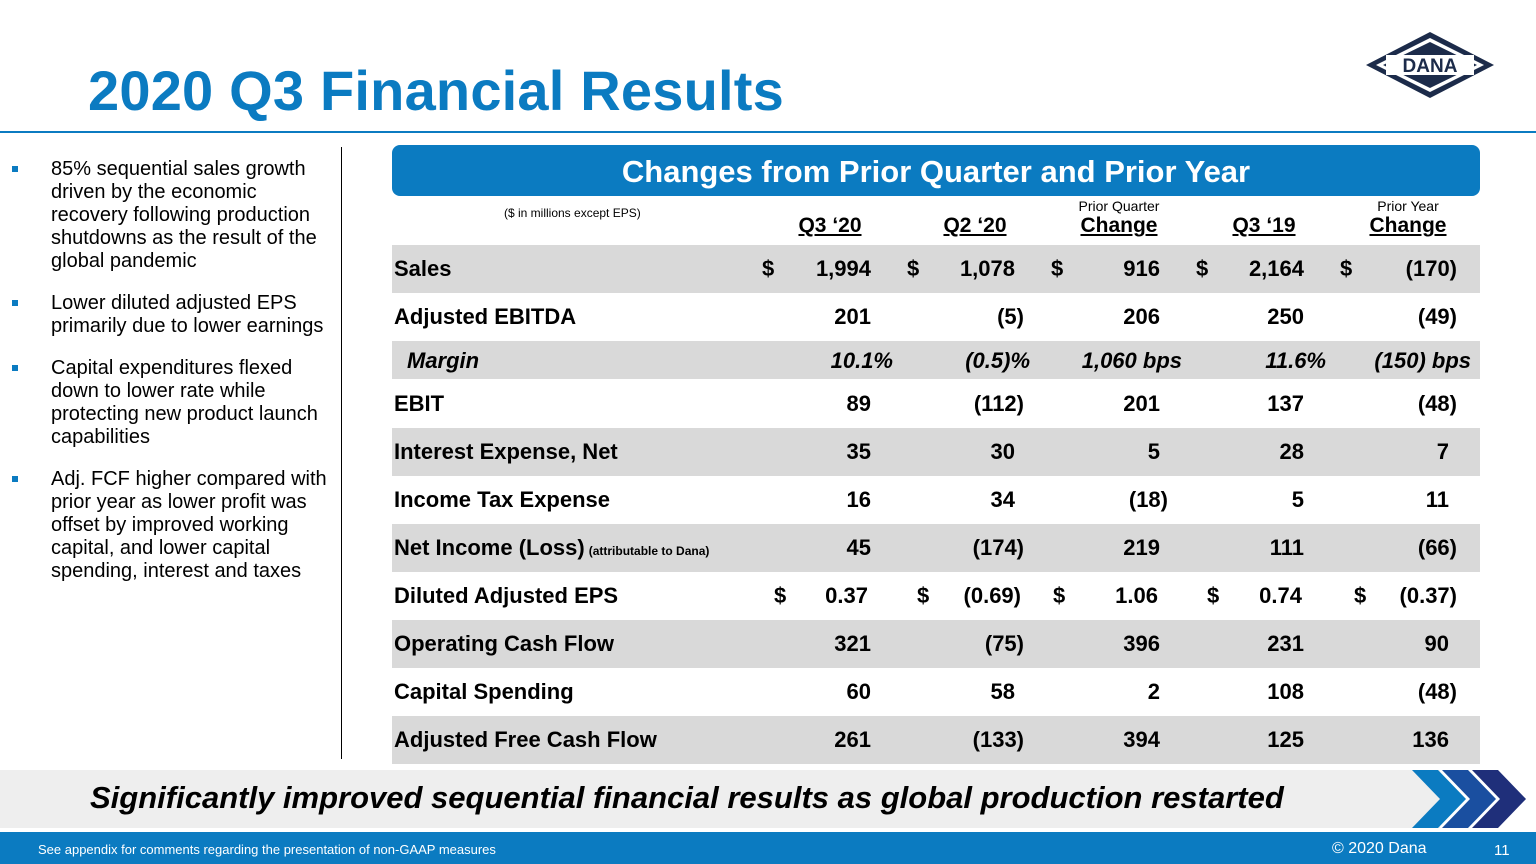  Describe the element at coordinates (1286, 547) in the screenshot. I see `cell-value: 111` at that location.